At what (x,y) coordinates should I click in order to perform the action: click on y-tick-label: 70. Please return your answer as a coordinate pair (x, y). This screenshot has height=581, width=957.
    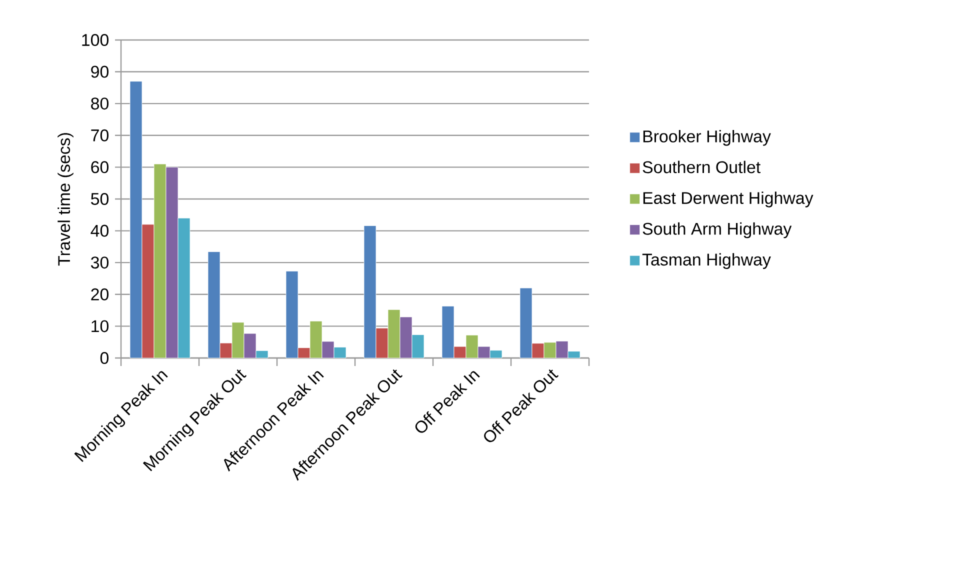
    Looking at the image, I should click on (100, 135).